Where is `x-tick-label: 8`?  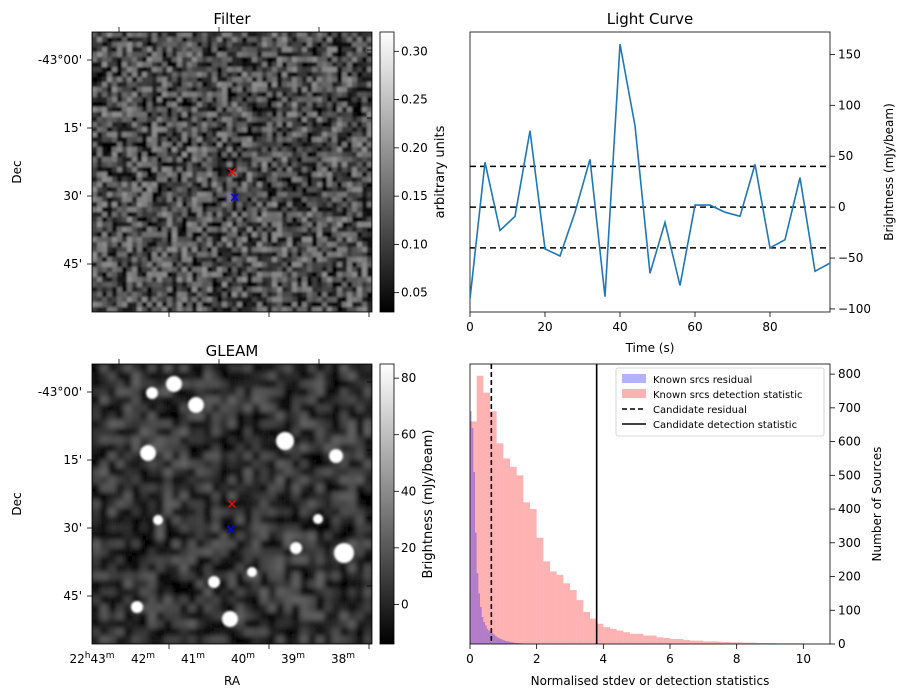
x-tick-label: 8 is located at coordinates (737, 659).